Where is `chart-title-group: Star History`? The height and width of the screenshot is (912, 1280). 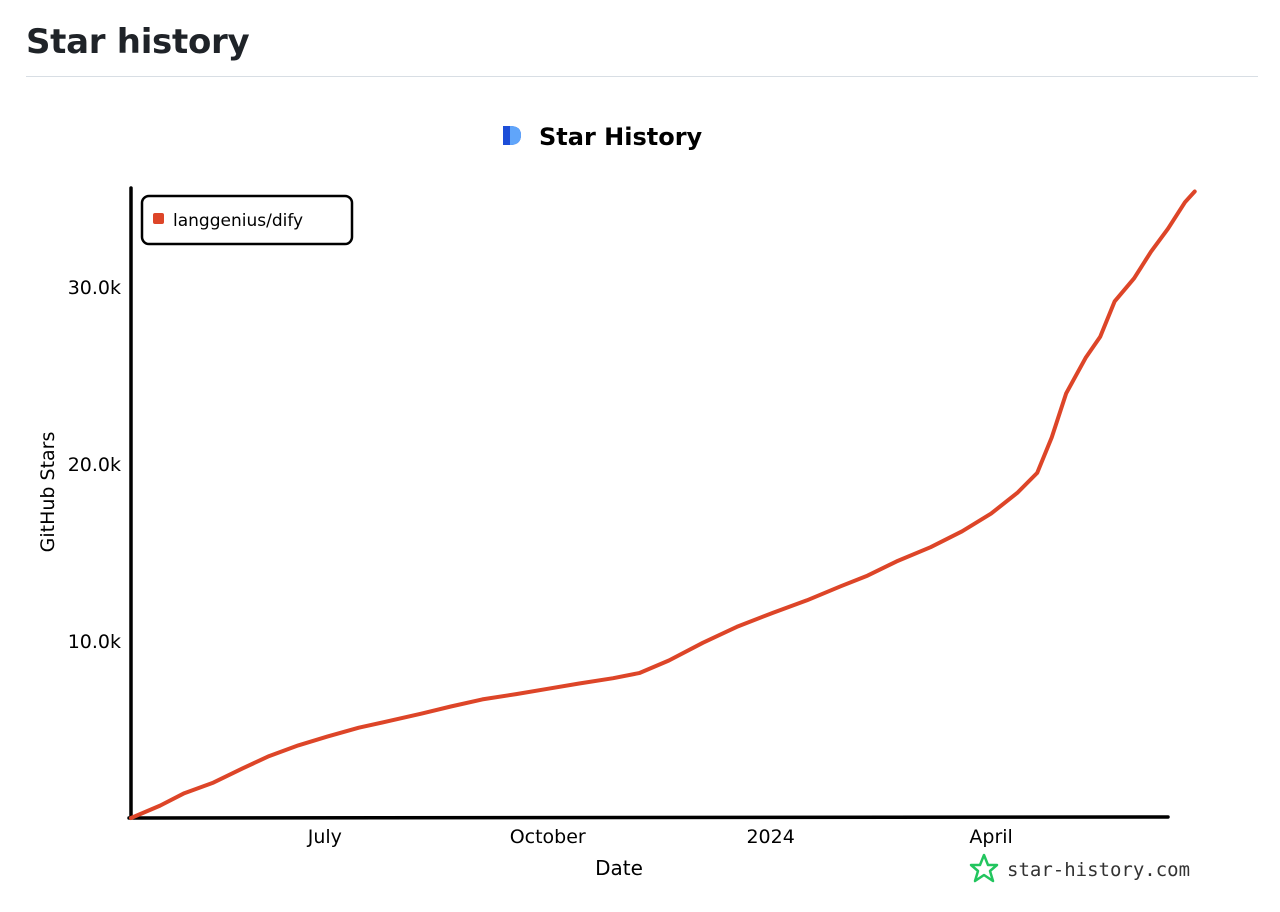
chart-title-group: Star History is located at coordinates (603, 137).